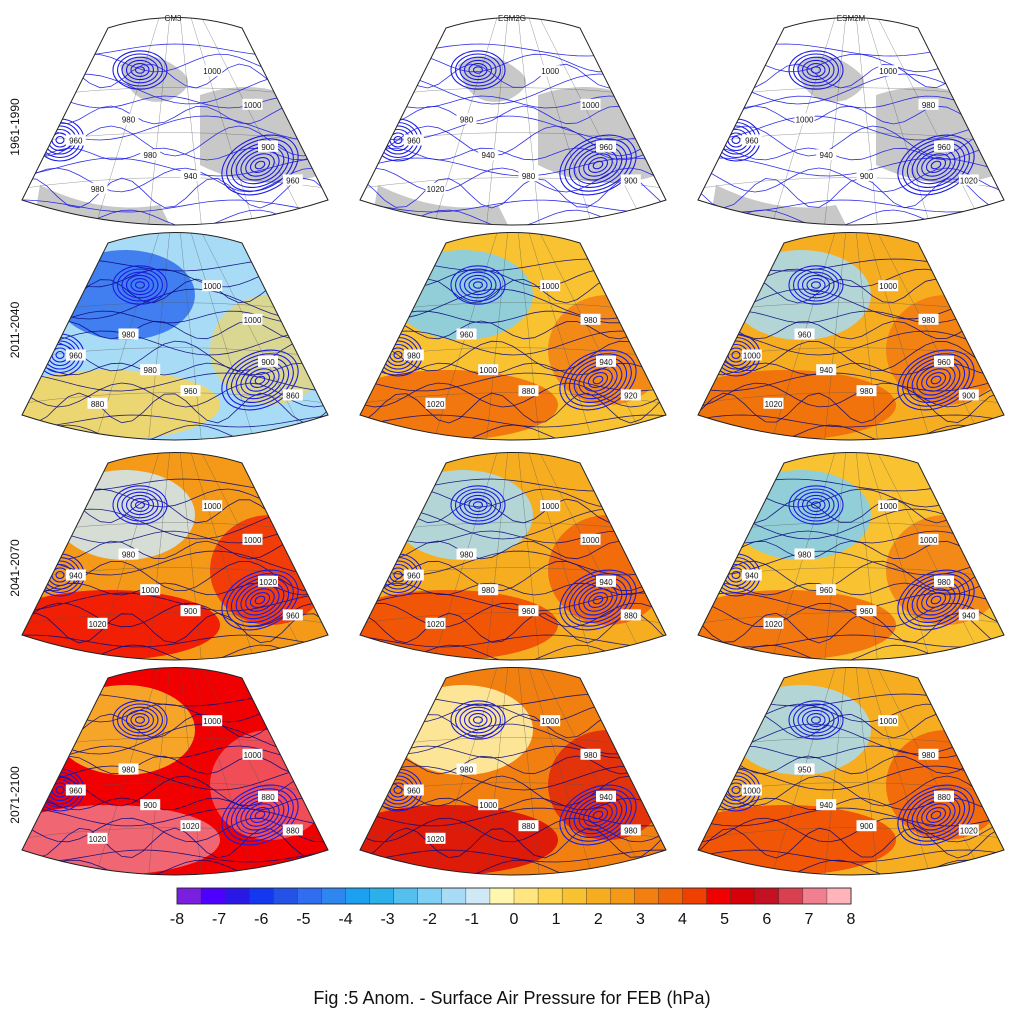 Image resolution: width=1024 pixels, height=1024 pixels. Describe the element at coordinates (15, 568) in the screenshot. I see `row-label-2041-2070: 2041-2070` at that location.